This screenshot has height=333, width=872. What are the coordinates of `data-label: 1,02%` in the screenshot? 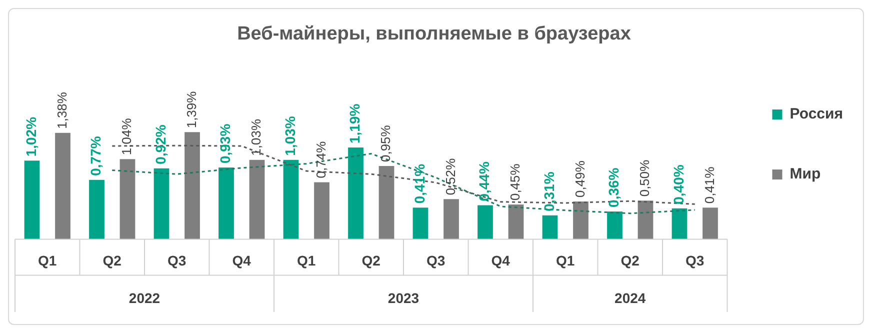 It's located at (30, 136).